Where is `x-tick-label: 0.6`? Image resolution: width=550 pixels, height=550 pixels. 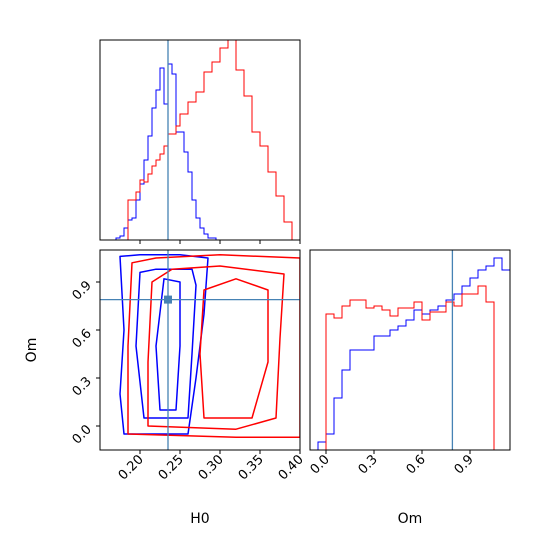
x-tick-label: 0.6 is located at coordinates (416, 464).